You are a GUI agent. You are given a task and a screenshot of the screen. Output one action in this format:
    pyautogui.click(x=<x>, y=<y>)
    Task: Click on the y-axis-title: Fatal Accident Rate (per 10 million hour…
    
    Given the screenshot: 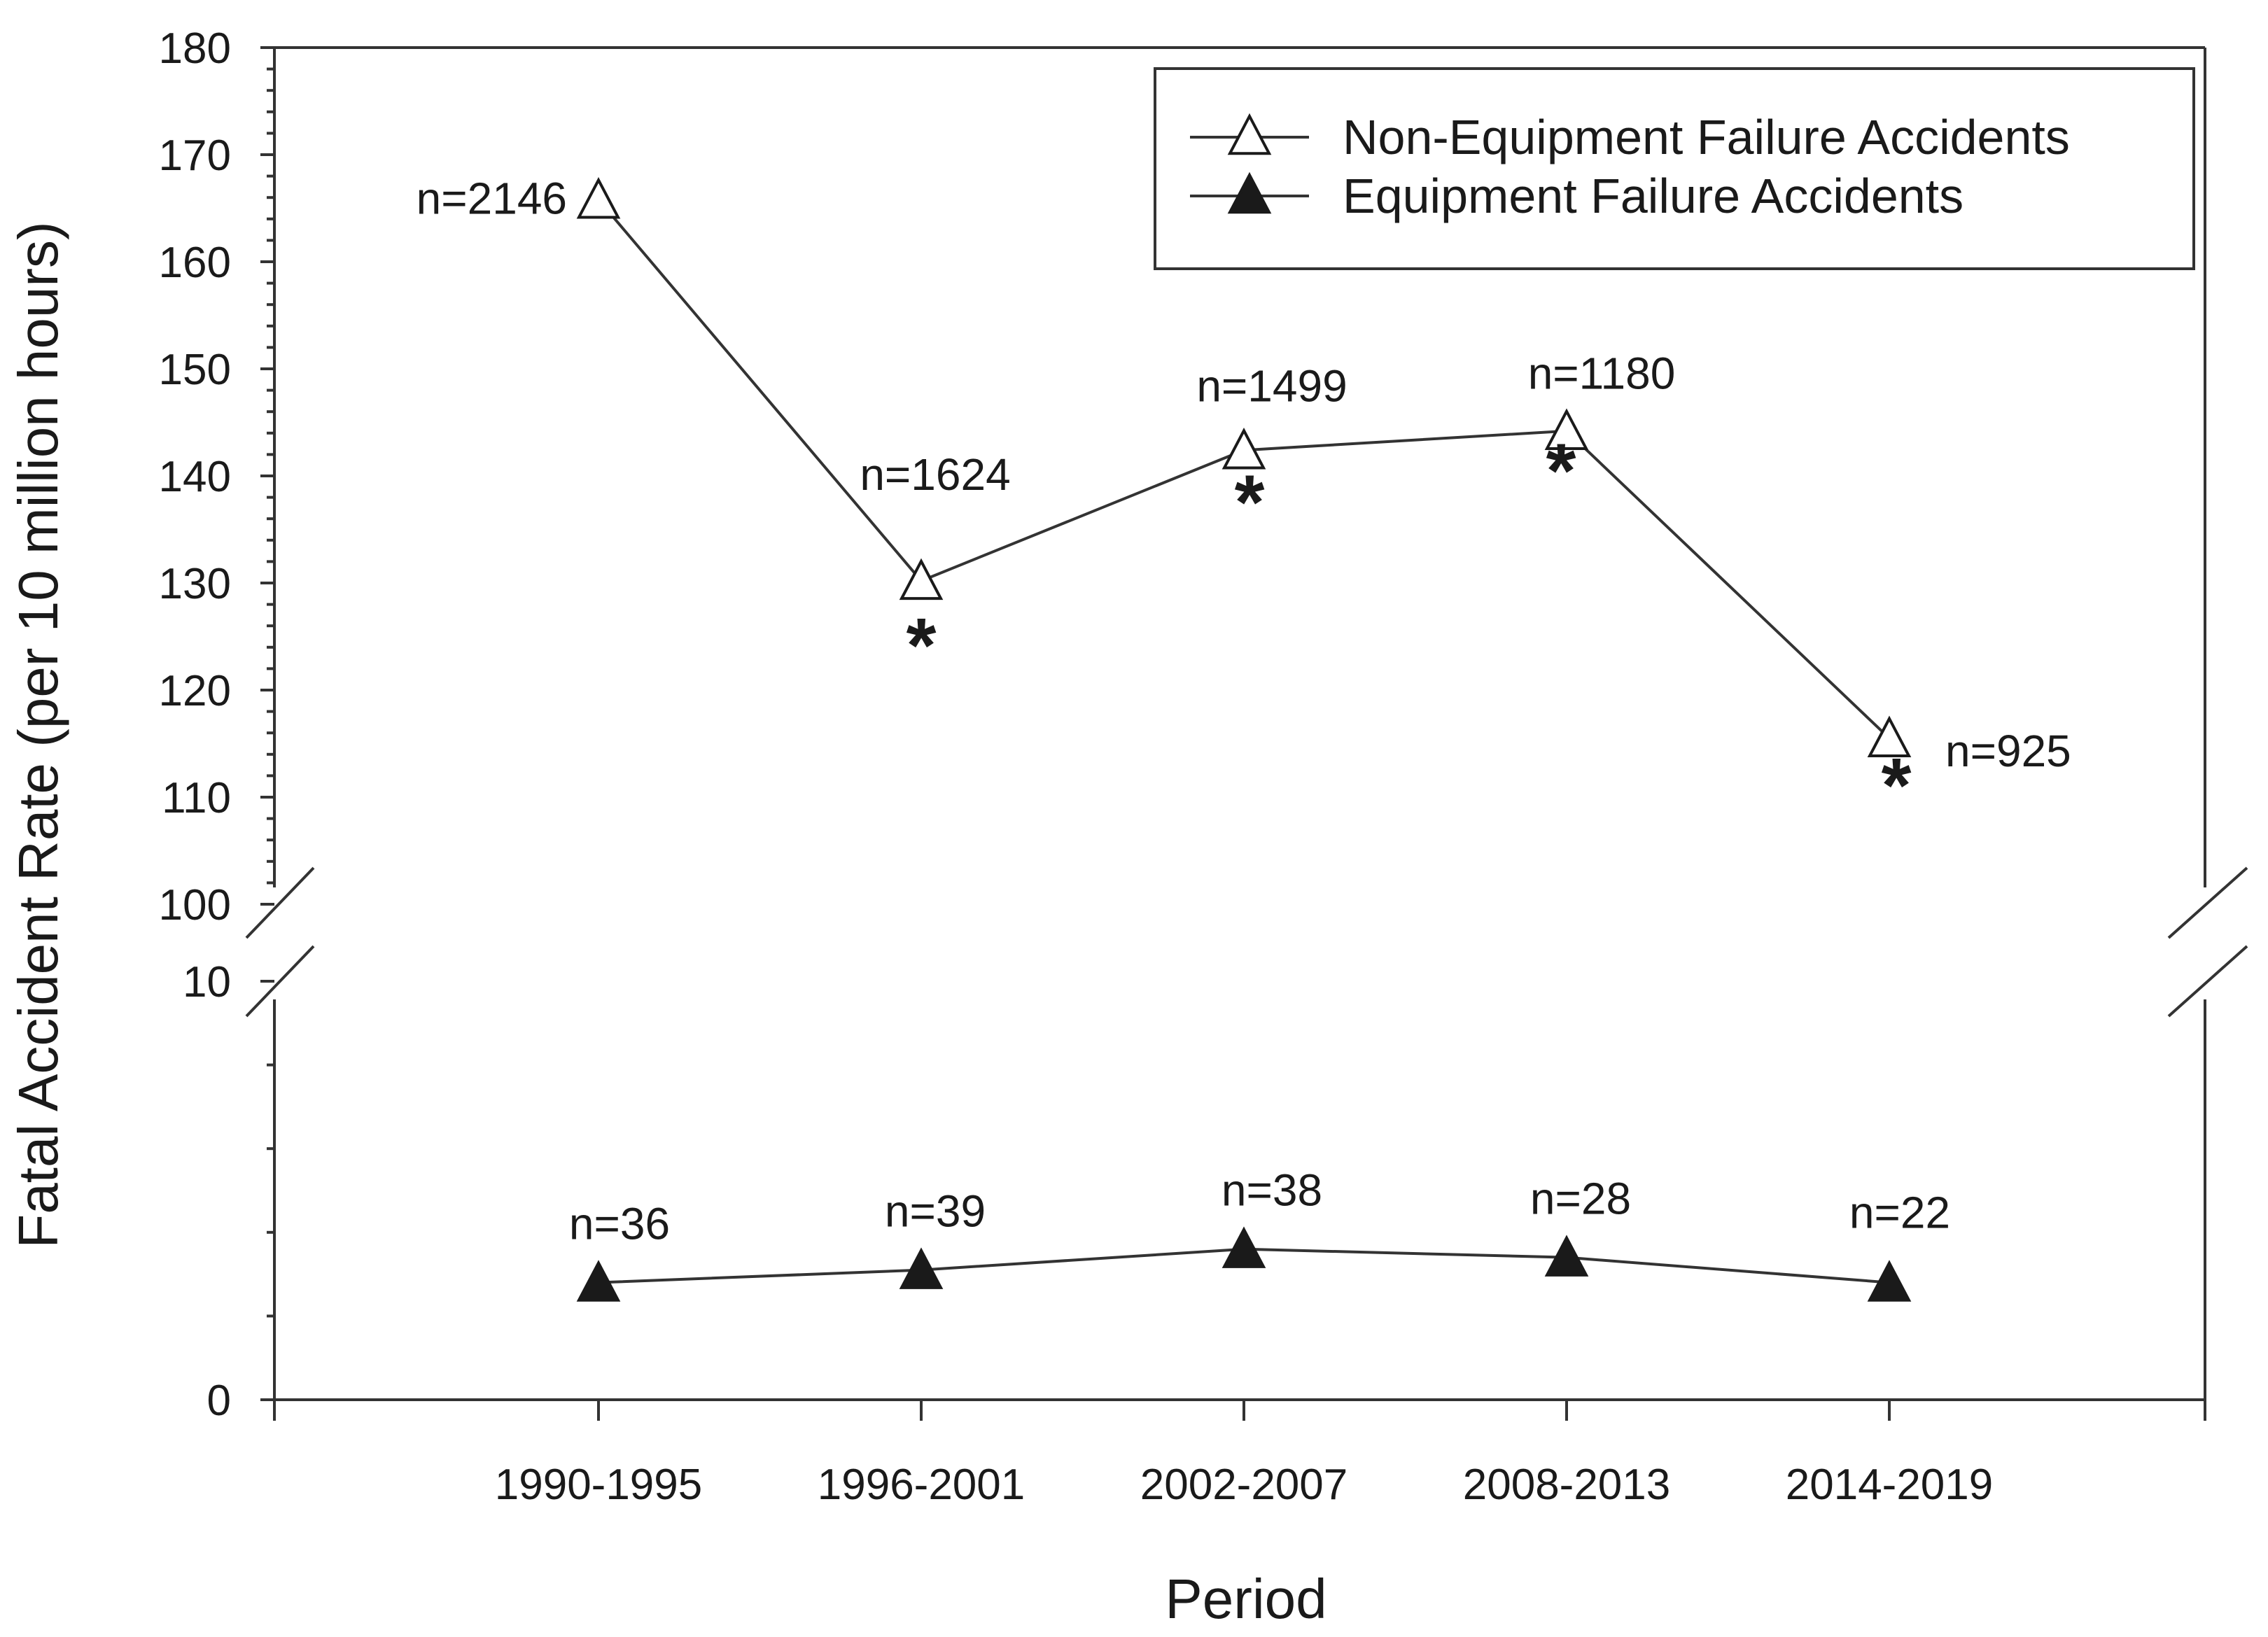 What is the action you would take?
    pyautogui.click(x=38, y=735)
    